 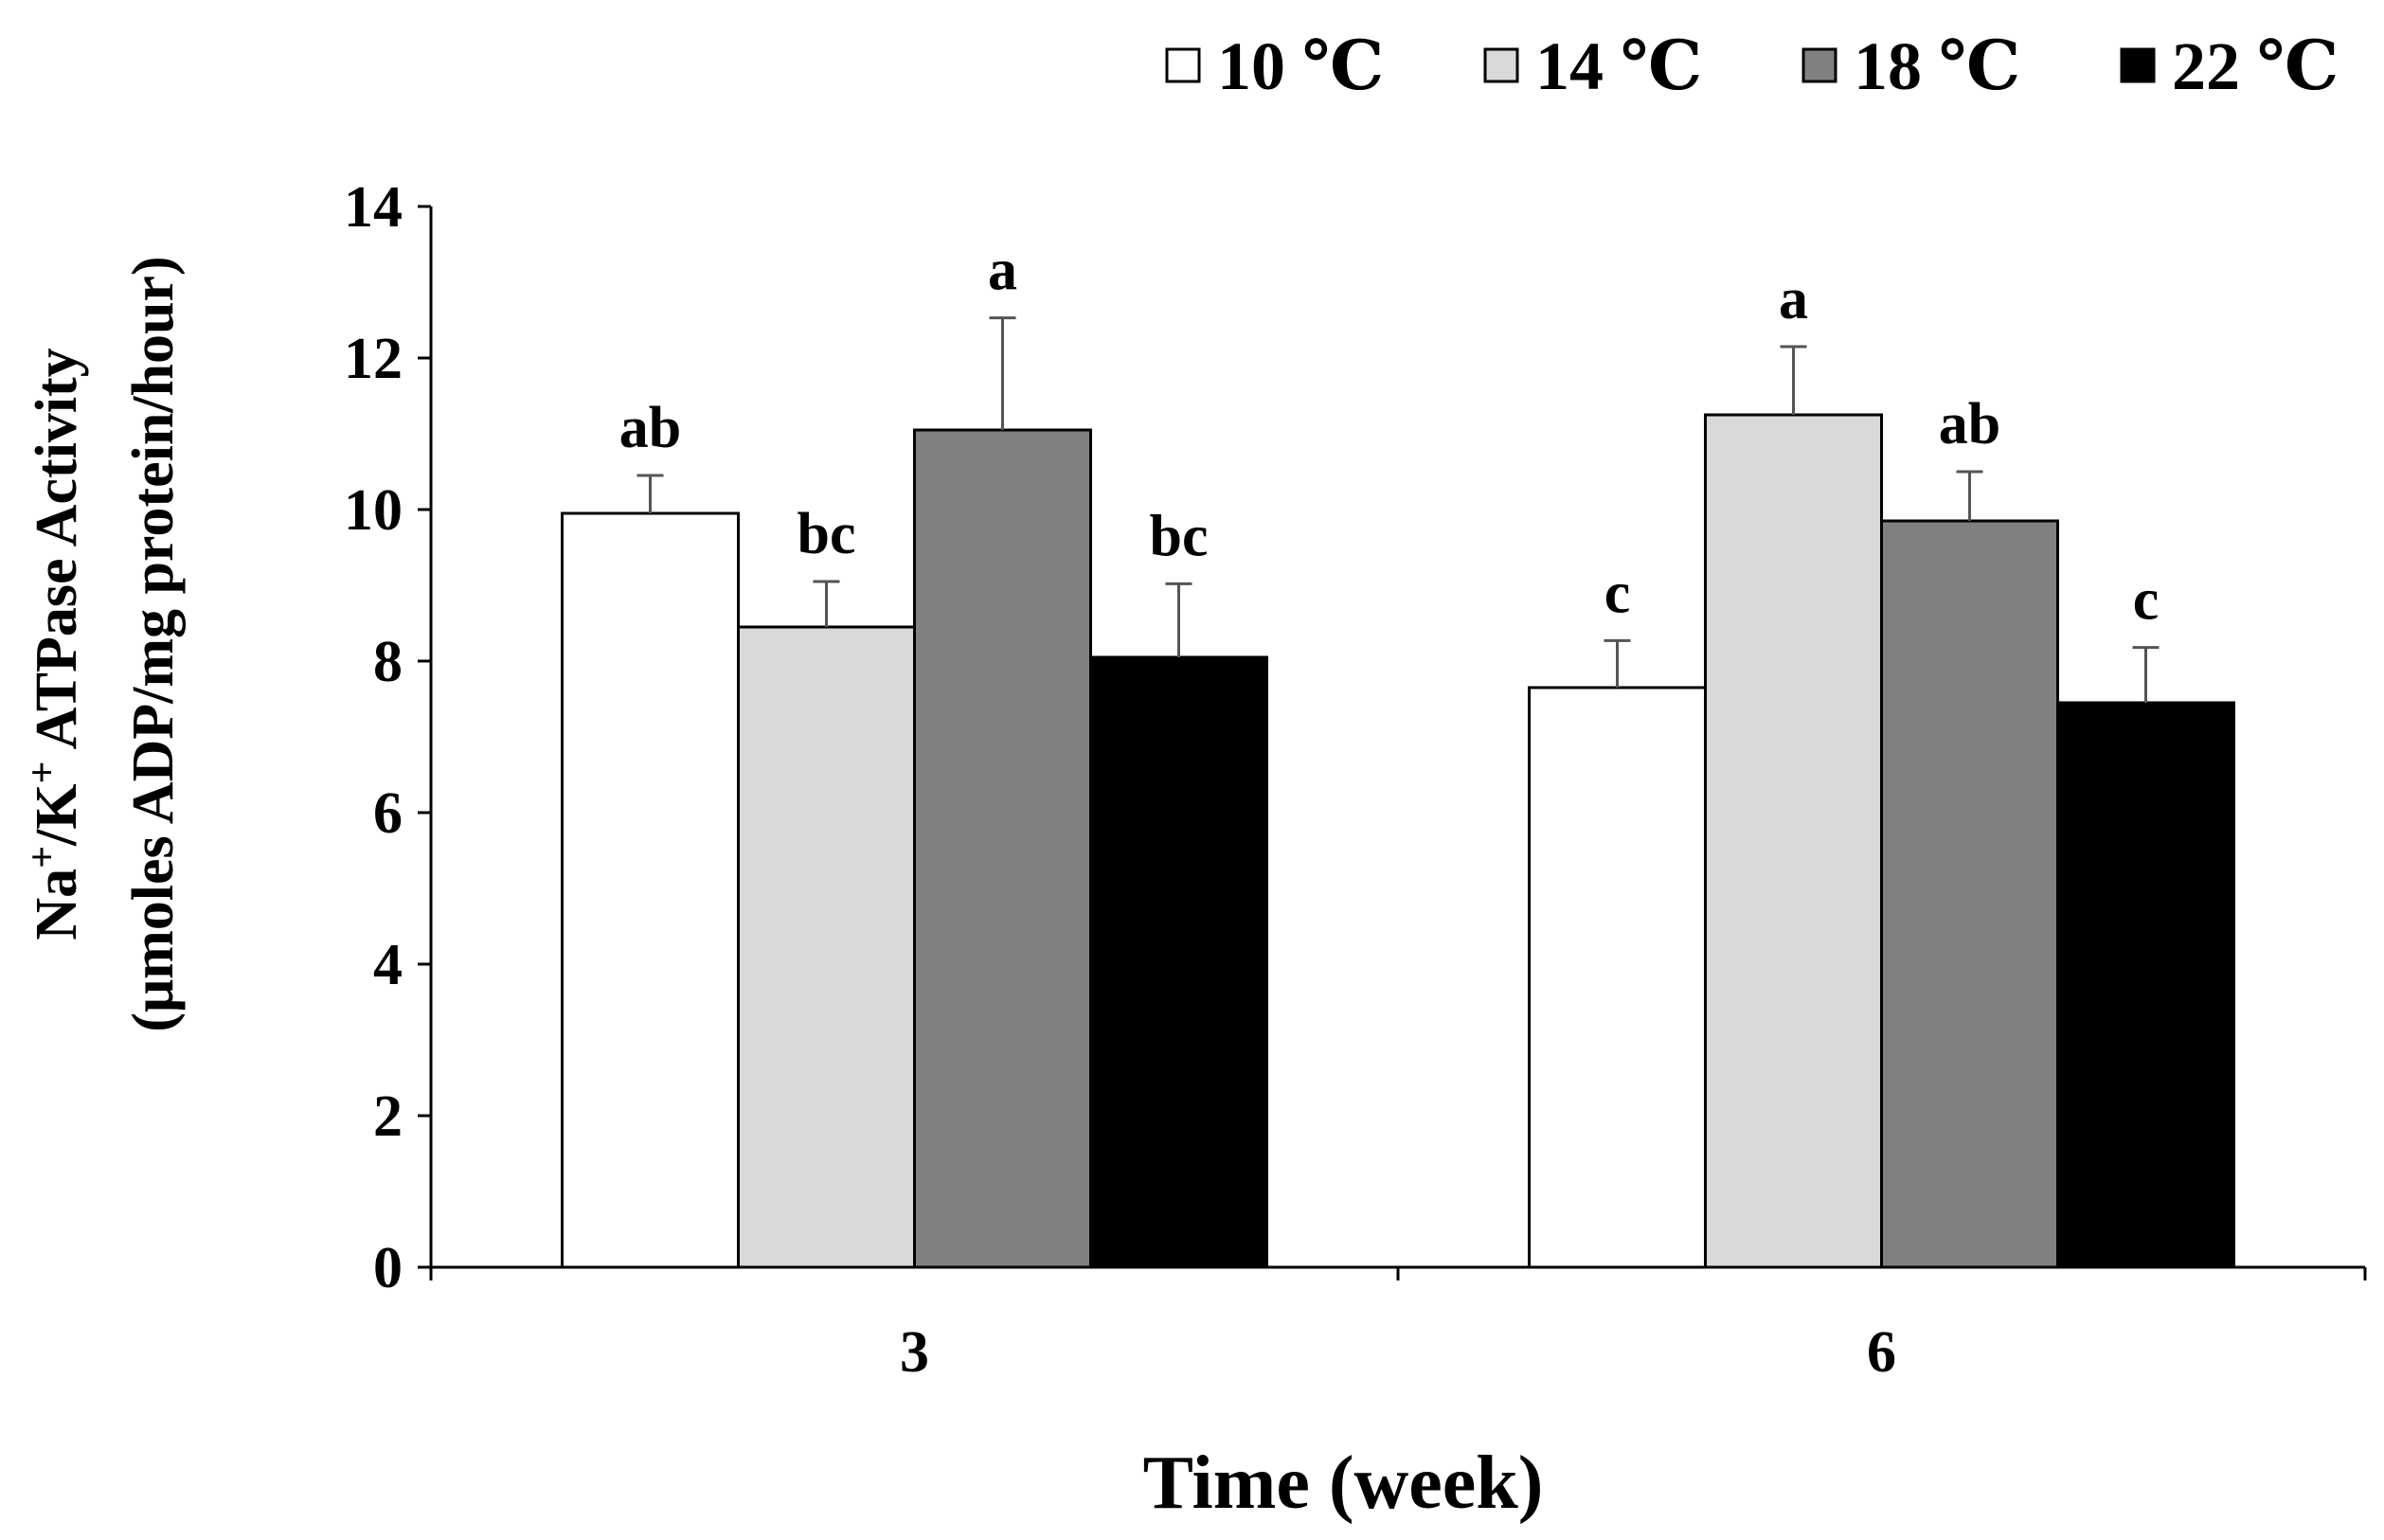 I want to click on x-tick-label: 3, so click(x=914, y=1352).